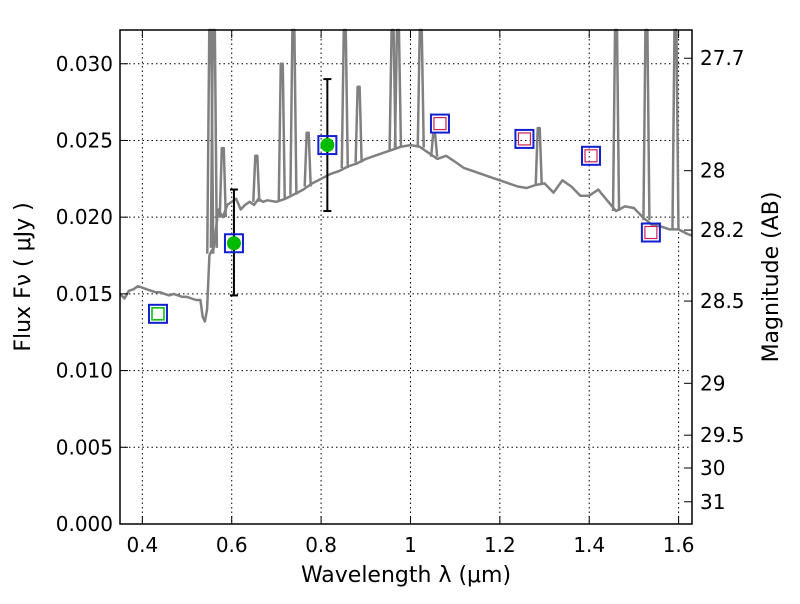  Describe the element at coordinates (84, 447) in the screenshot. I see `y-tick-label: 0.005` at that location.